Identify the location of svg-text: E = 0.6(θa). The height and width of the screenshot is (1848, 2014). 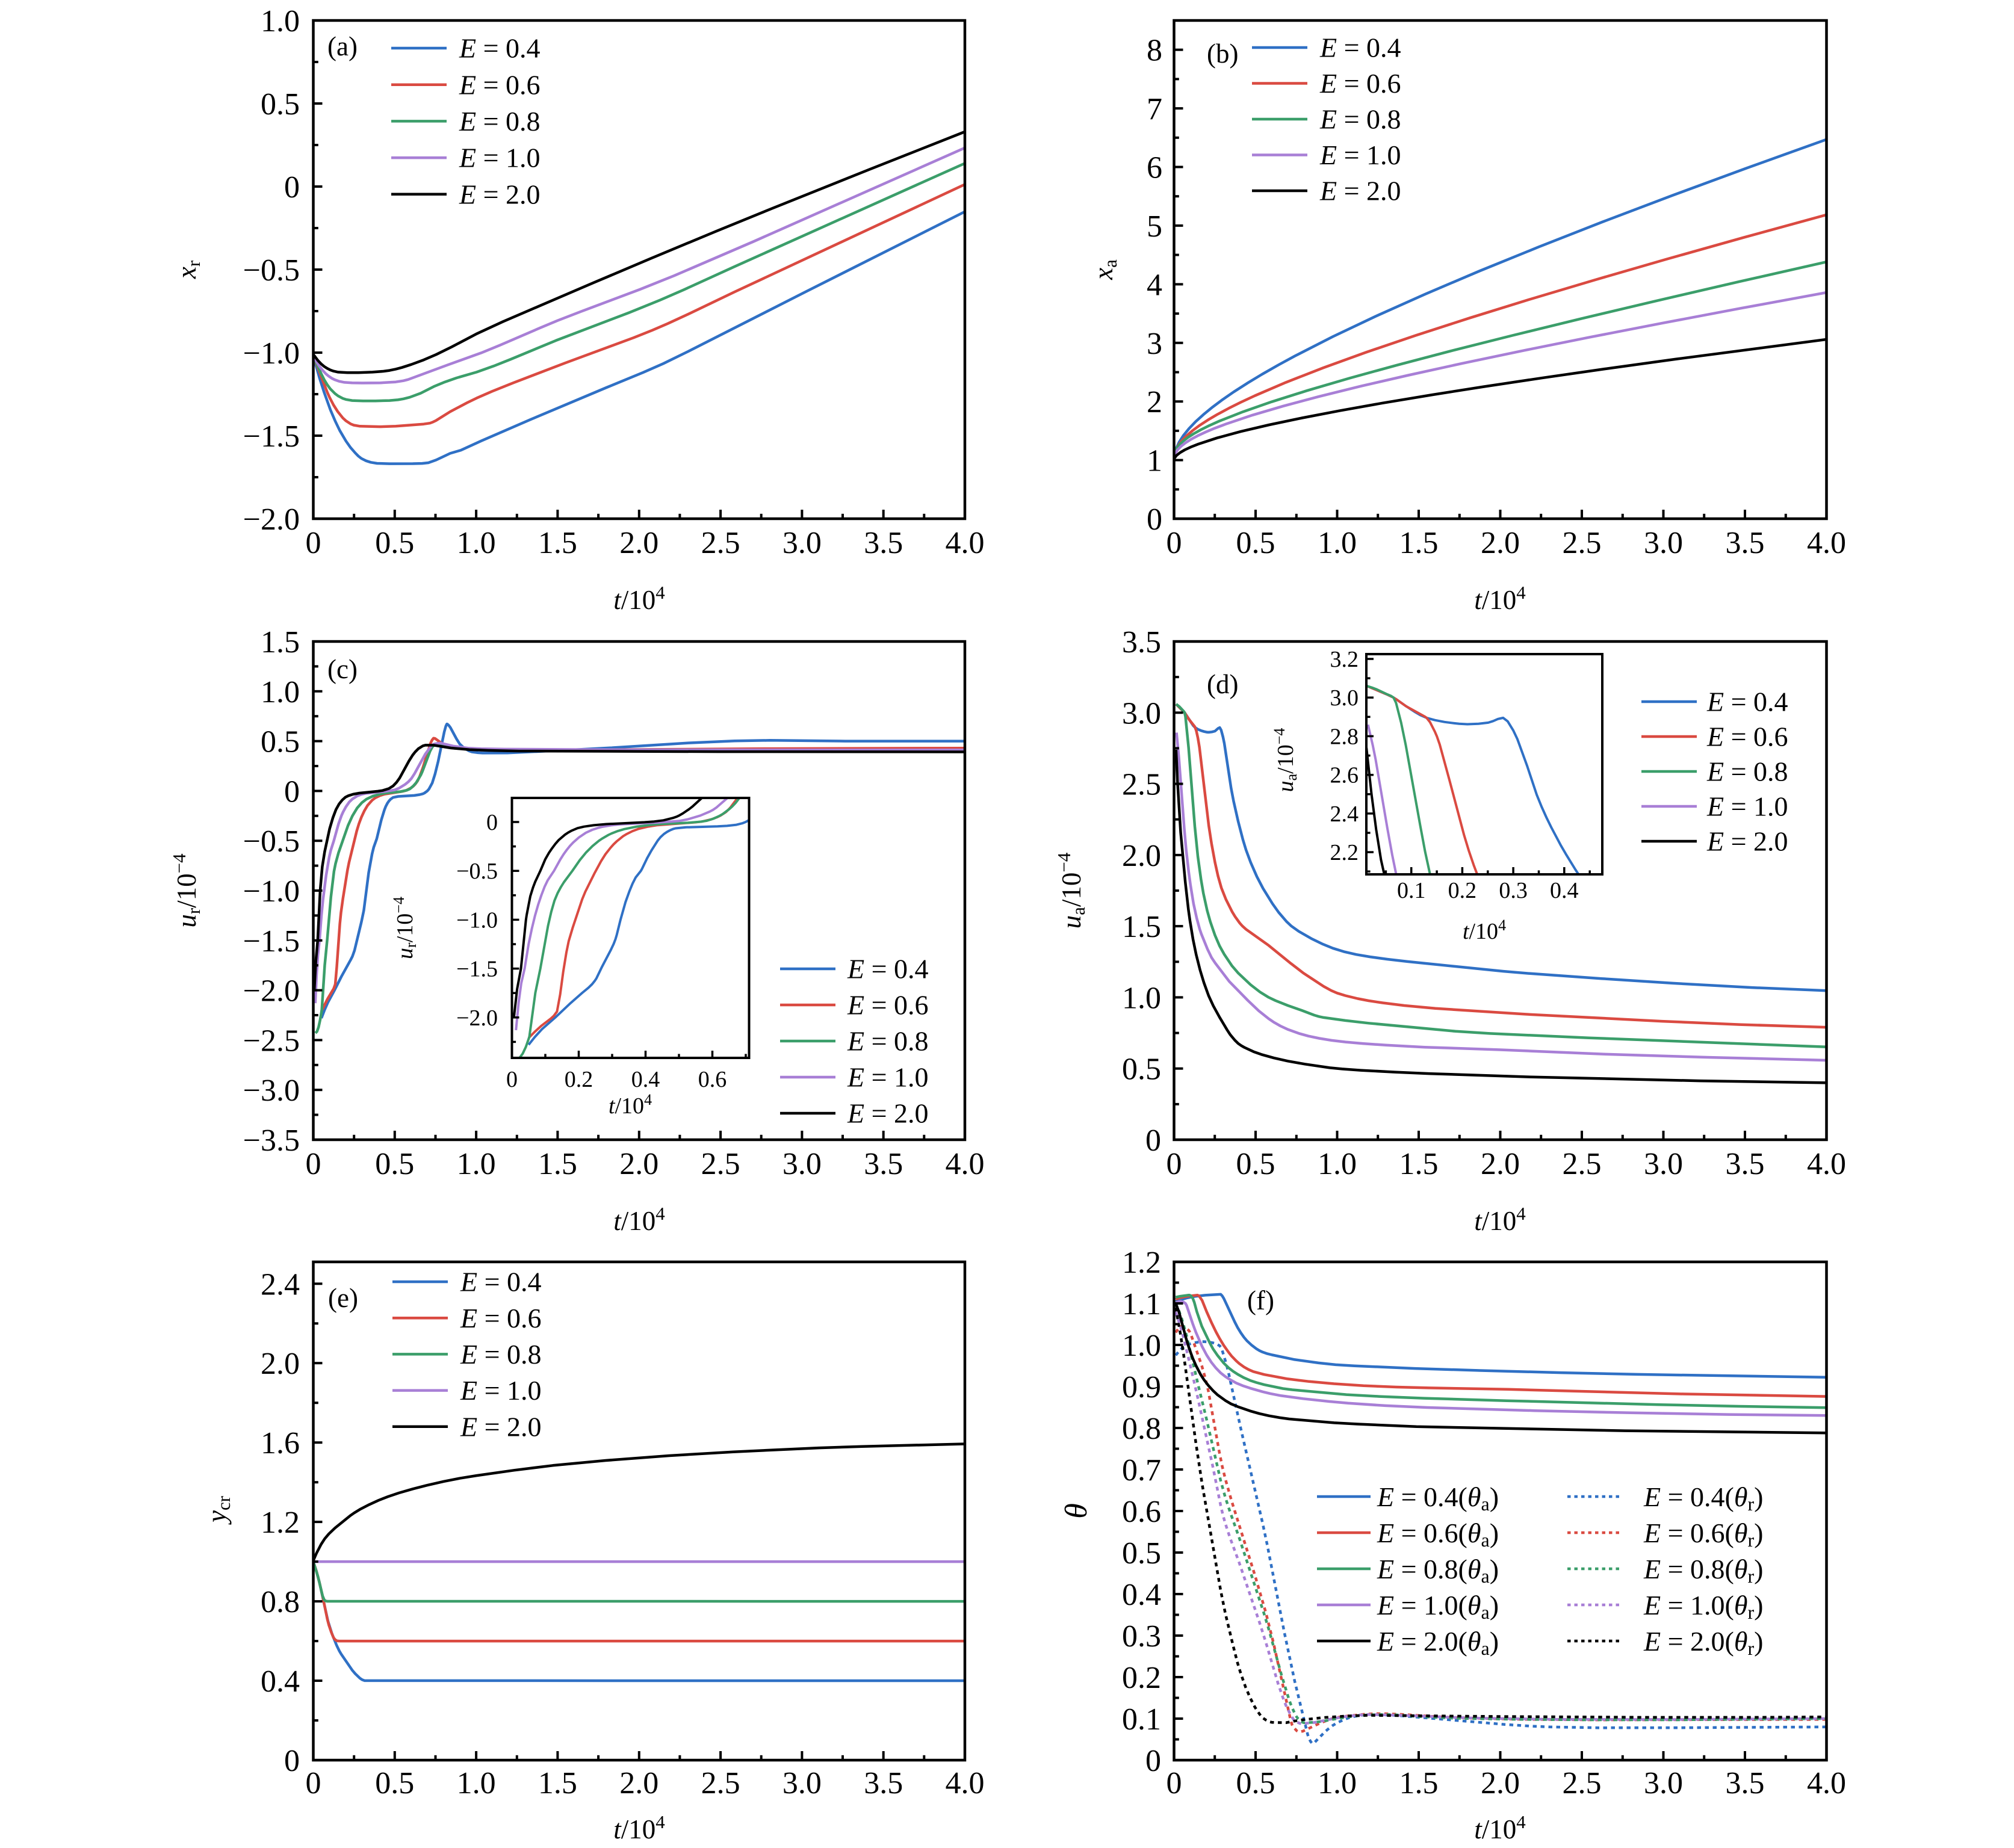
(1438, 1535).